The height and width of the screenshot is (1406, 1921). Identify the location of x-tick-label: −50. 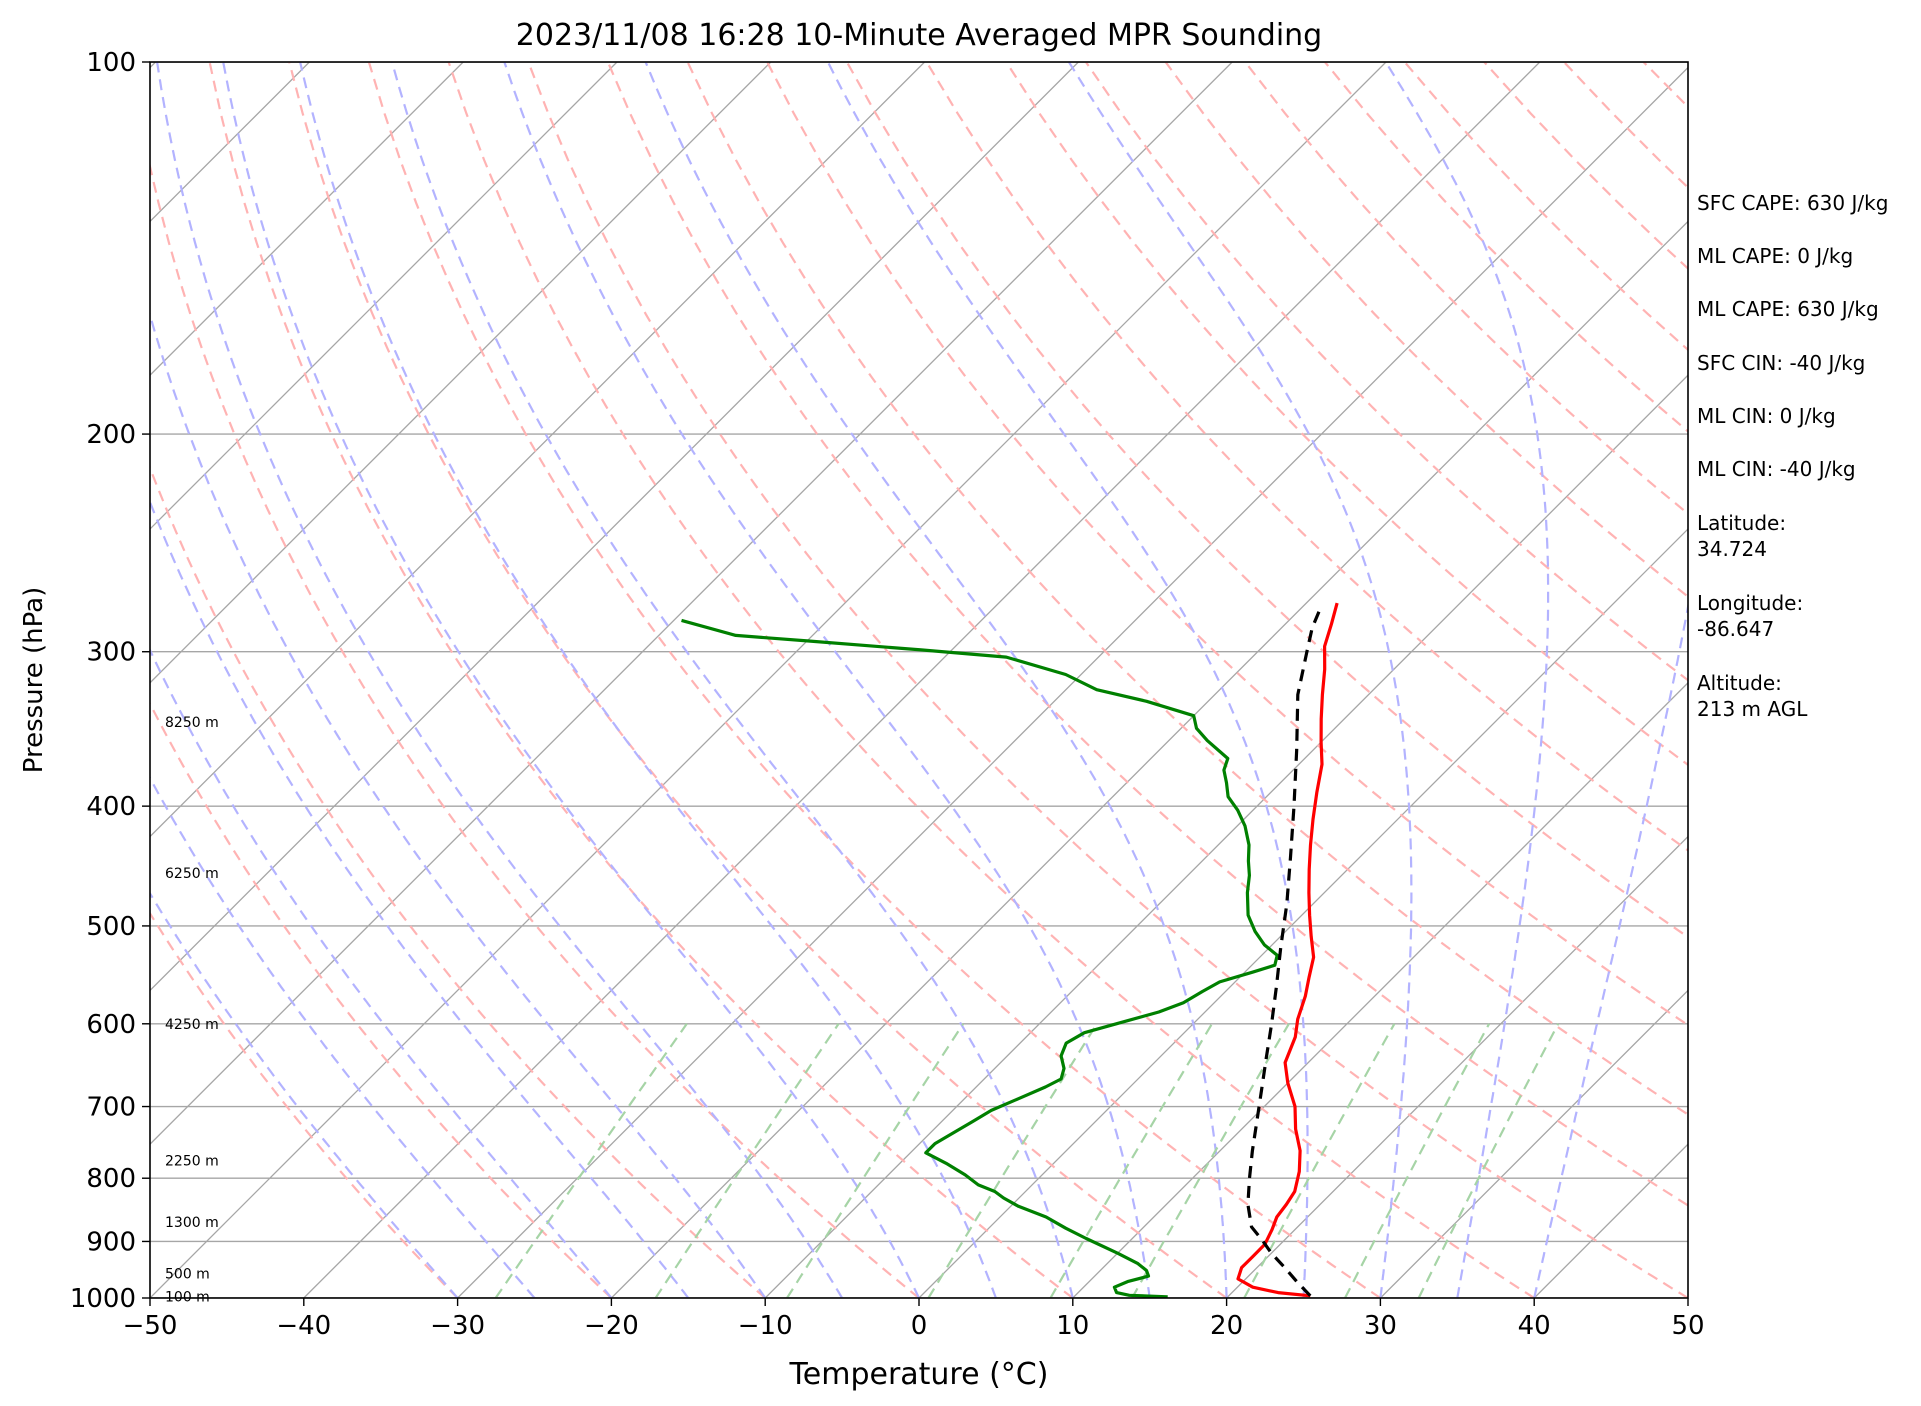
(150, 1326).